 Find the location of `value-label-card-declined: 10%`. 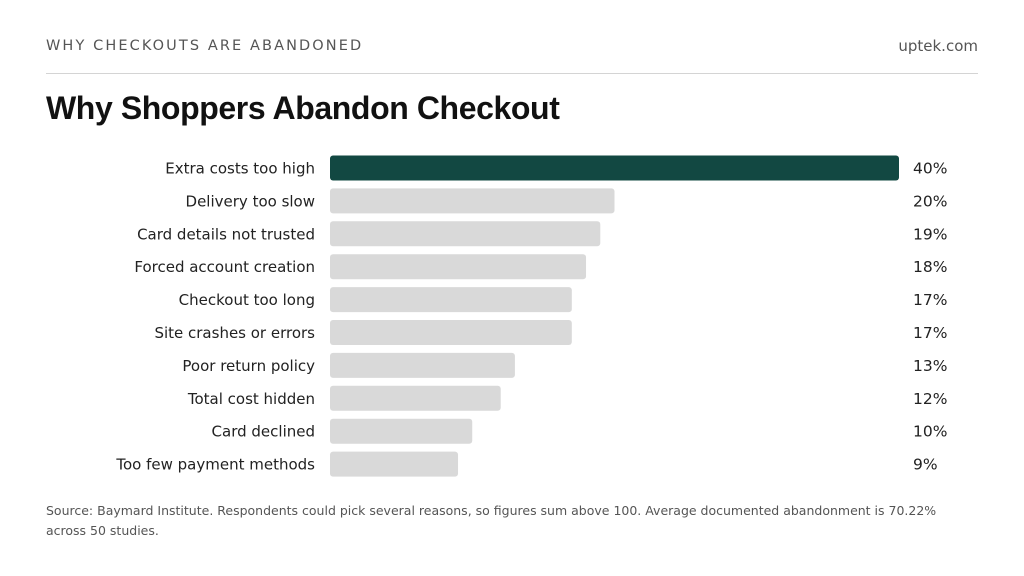

value-label-card-declined: 10% is located at coordinates (930, 432).